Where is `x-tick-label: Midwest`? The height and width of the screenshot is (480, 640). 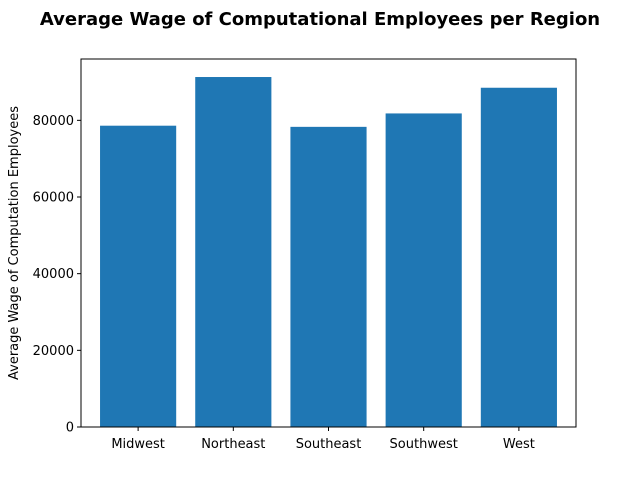 x-tick-label: Midwest is located at coordinates (138, 444).